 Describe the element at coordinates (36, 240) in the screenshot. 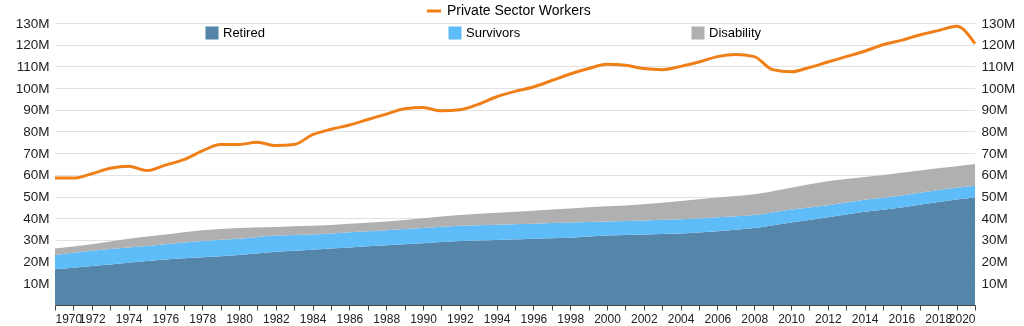

I see `y-tick-label: 30M` at that location.